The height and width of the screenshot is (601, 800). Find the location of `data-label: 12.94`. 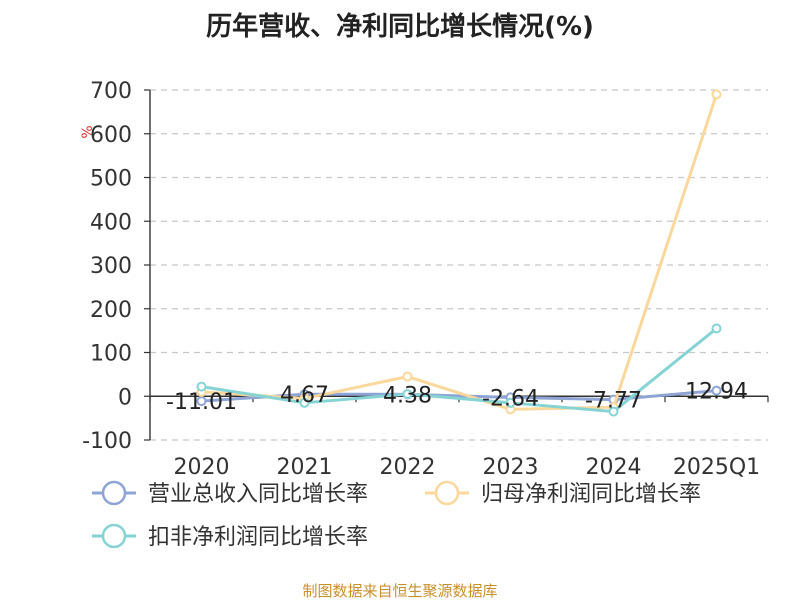

data-label: 12.94 is located at coordinates (716, 392).